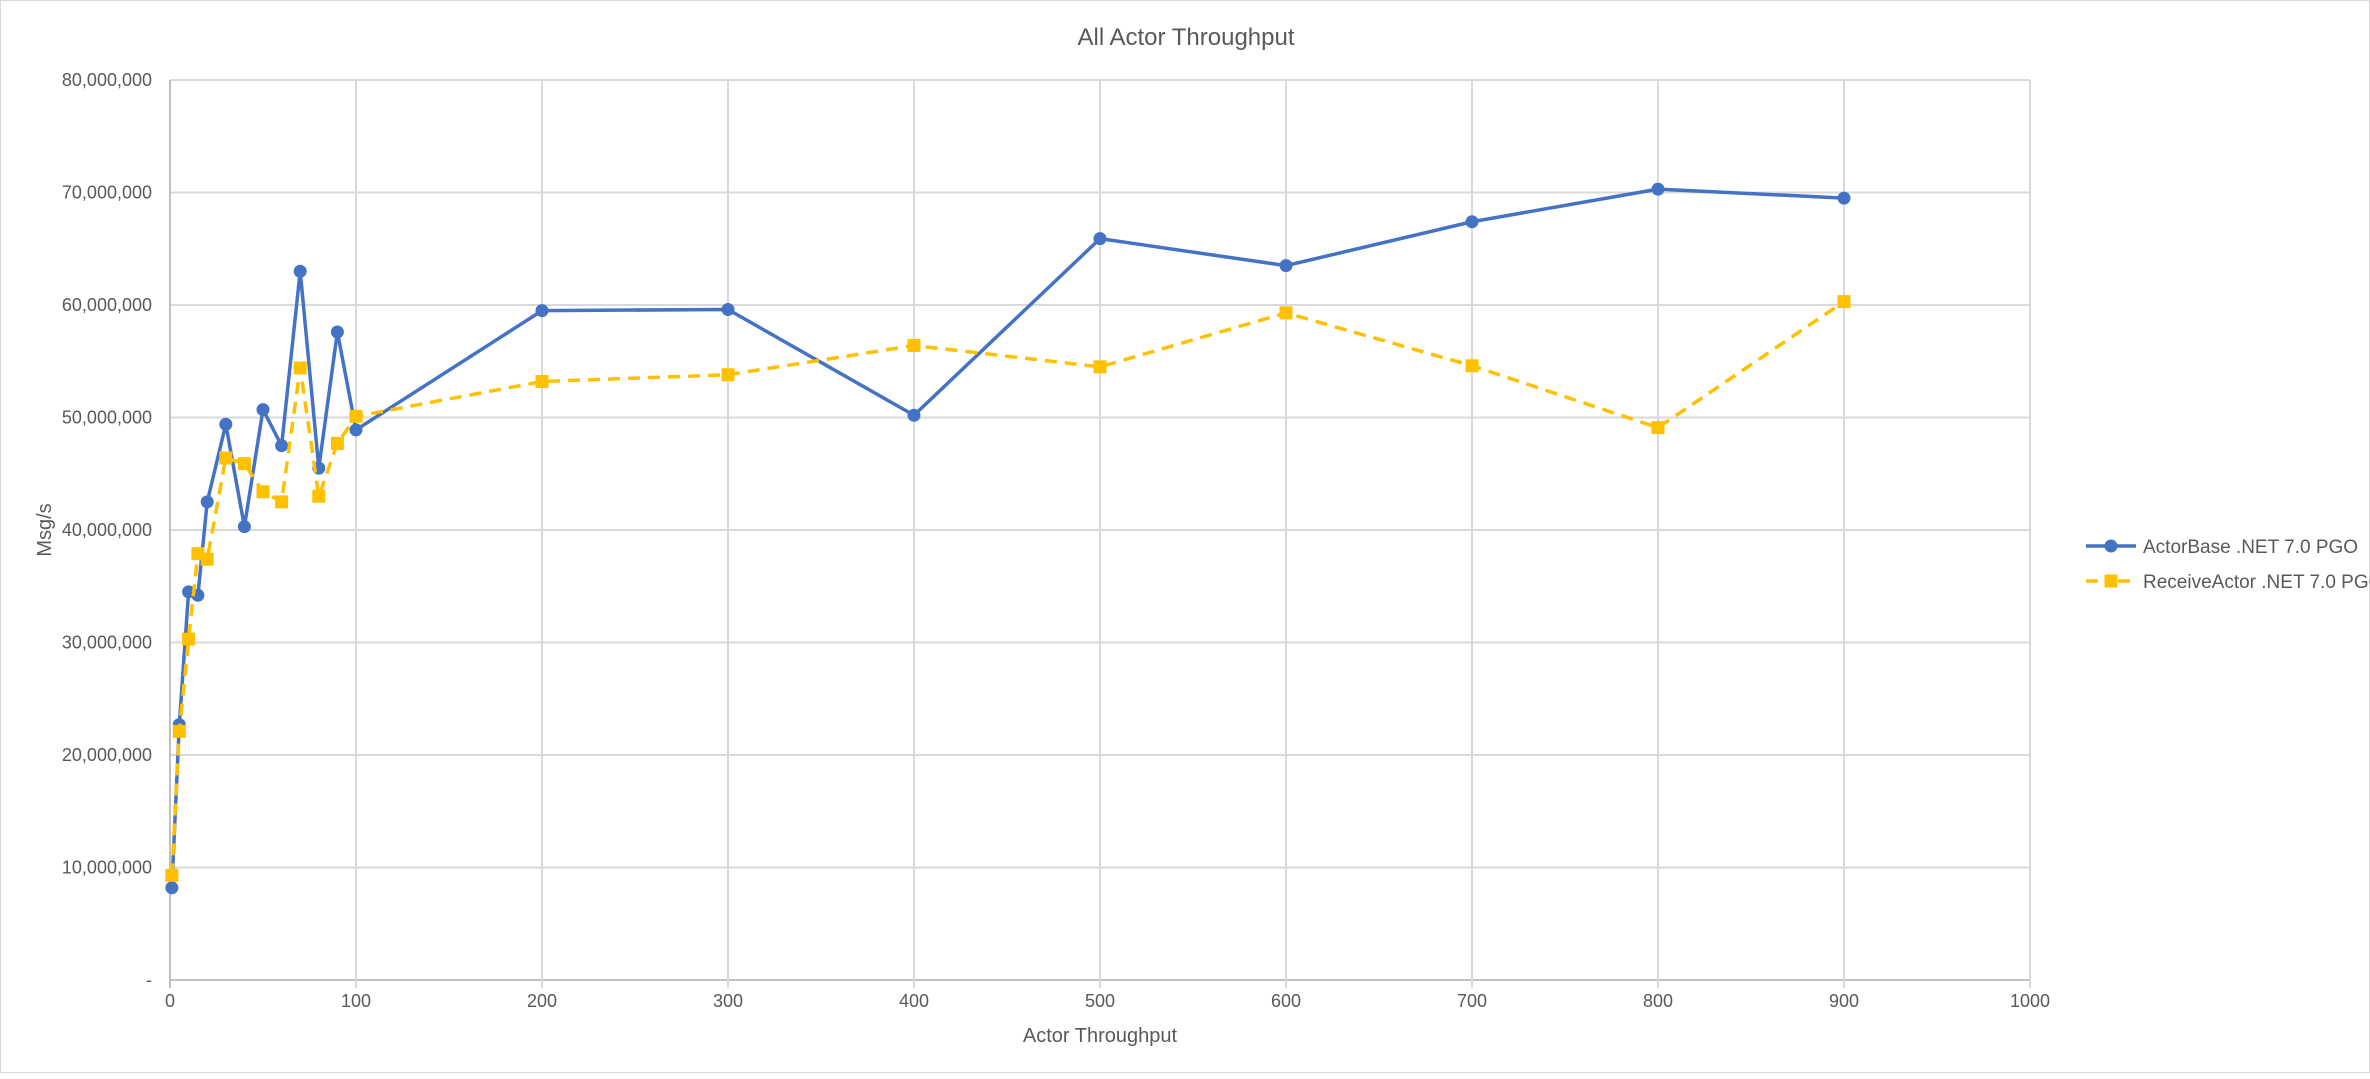  What do you see at coordinates (914, 1001) in the screenshot?
I see `x-tick-label: 400` at bounding box center [914, 1001].